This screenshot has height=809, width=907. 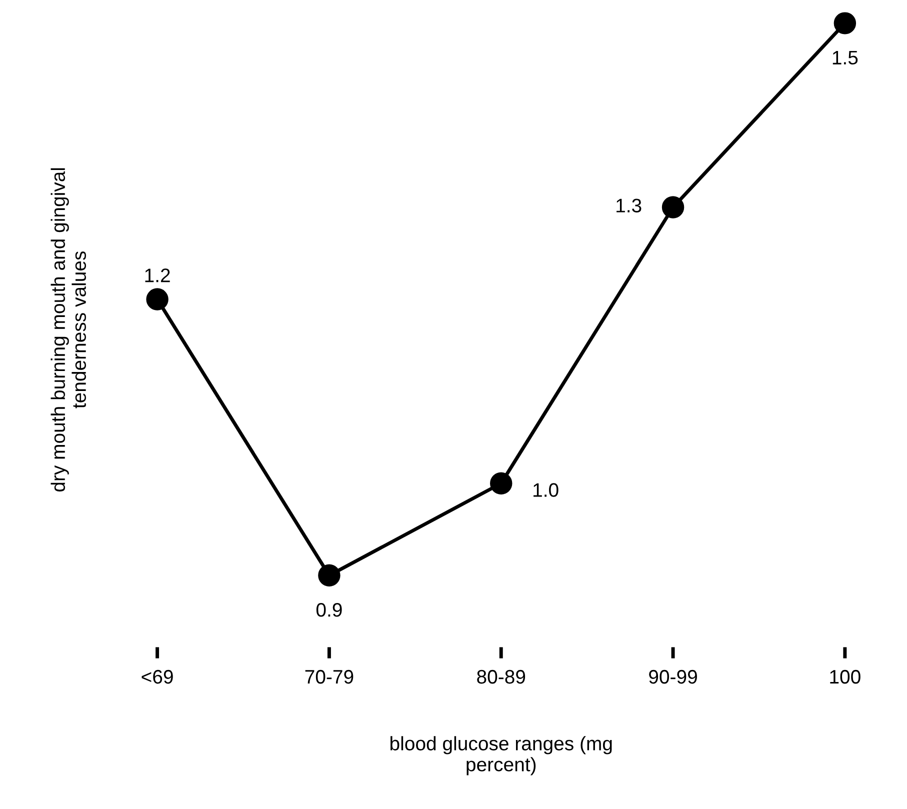 What do you see at coordinates (845, 57) in the screenshot?
I see `data-label: 1.5` at bounding box center [845, 57].